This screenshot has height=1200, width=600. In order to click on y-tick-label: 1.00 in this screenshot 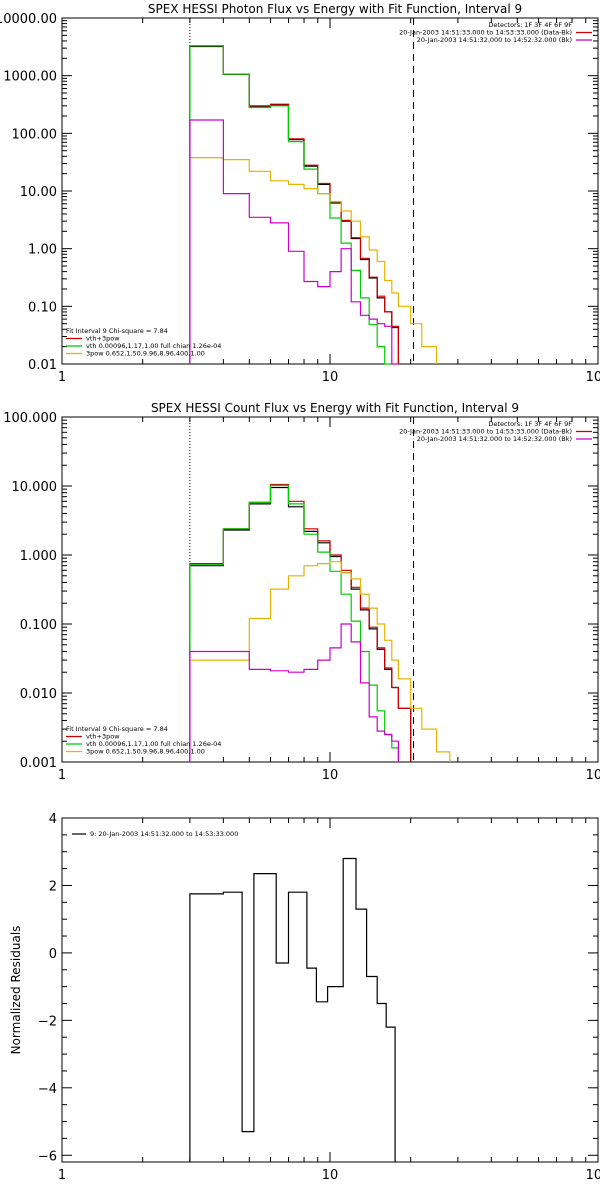, I will do `click(42, 250)`.